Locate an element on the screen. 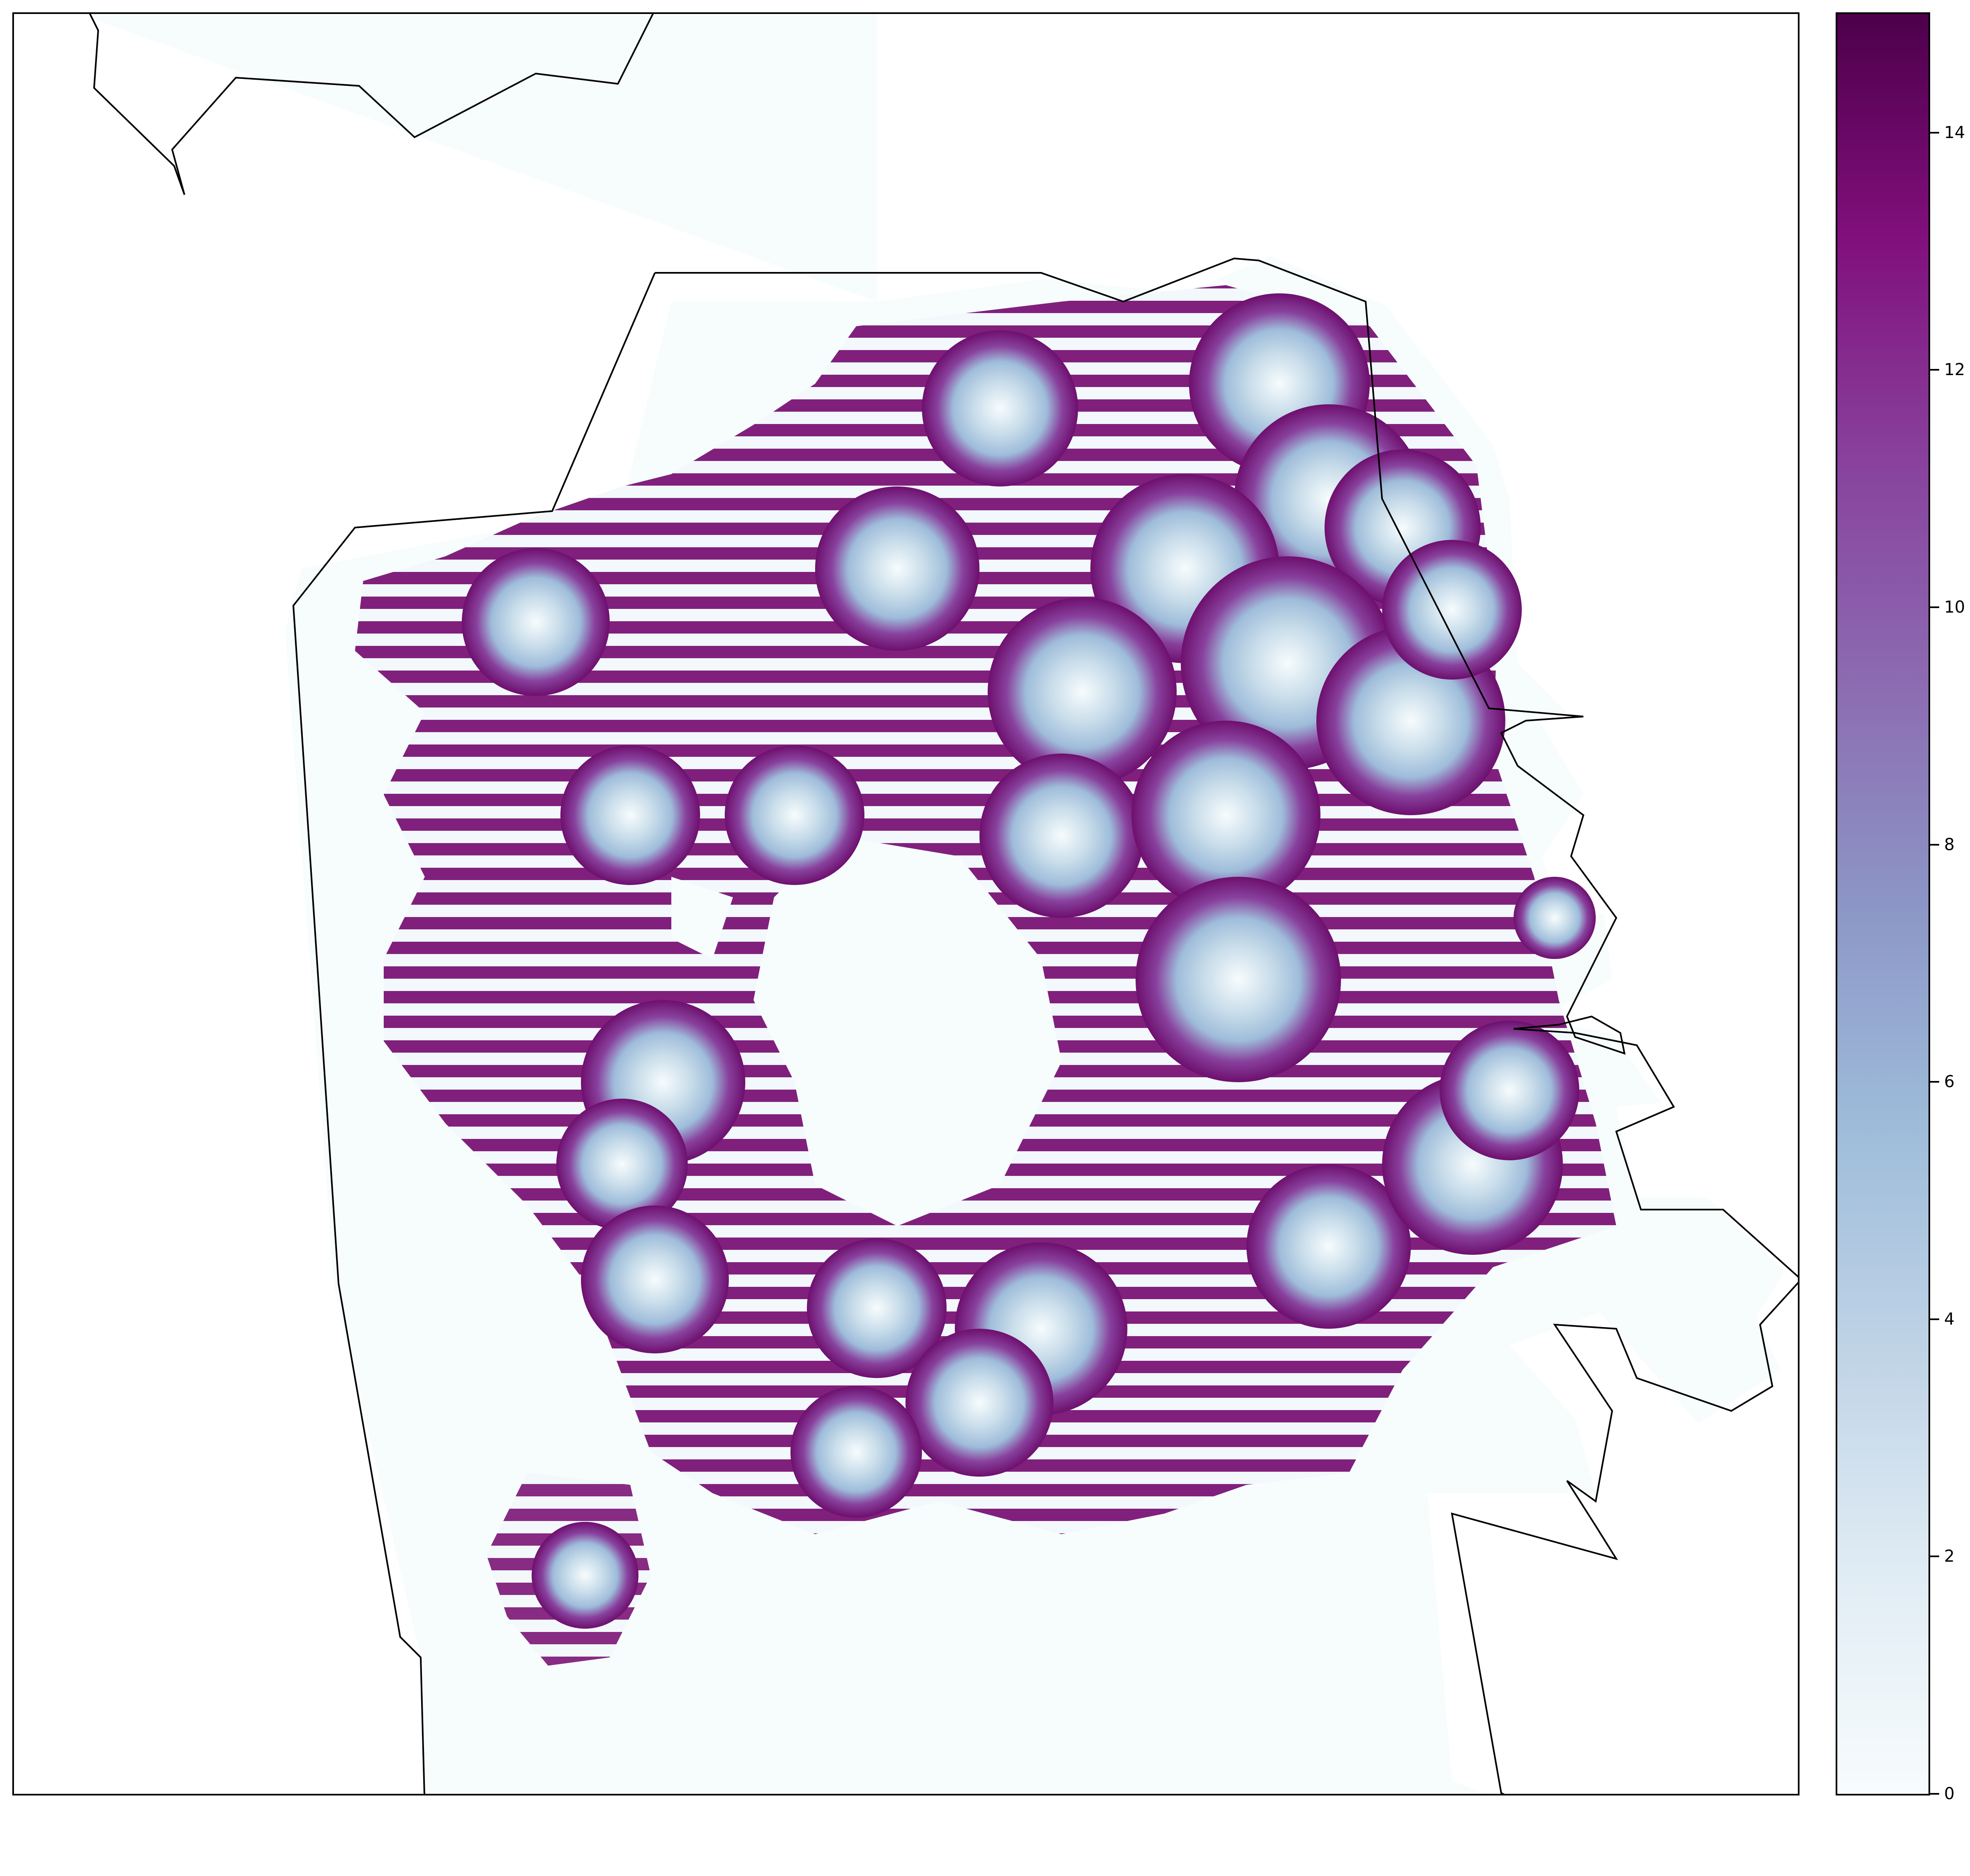  tick-label: 14 is located at coordinates (1955, 132).